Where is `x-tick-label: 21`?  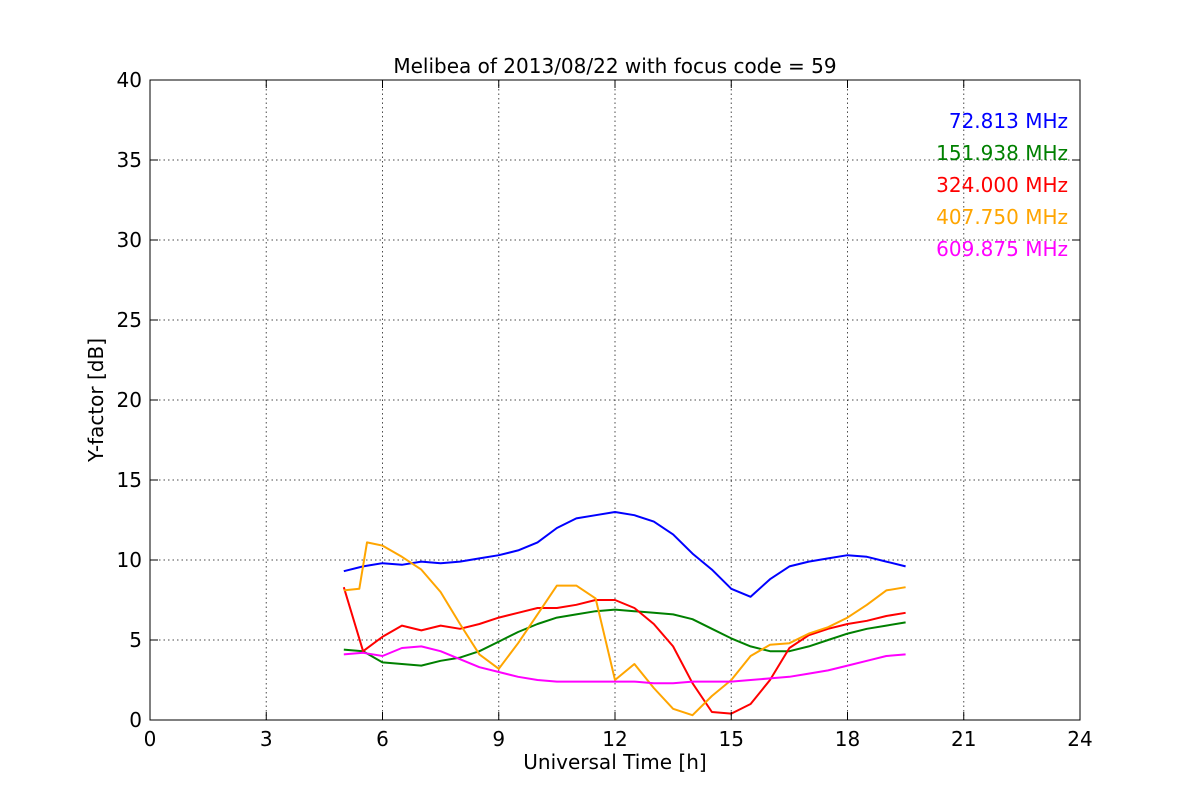
x-tick-label: 21 is located at coordinates (963, 739).